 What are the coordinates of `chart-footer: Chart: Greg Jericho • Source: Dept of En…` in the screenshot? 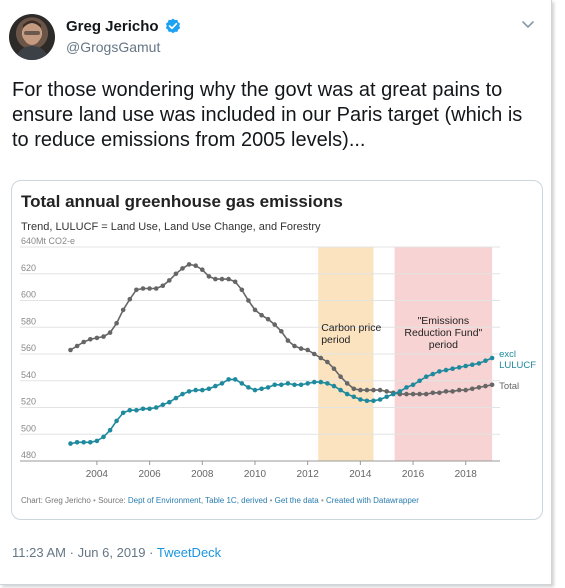 It's located at (220, 500).